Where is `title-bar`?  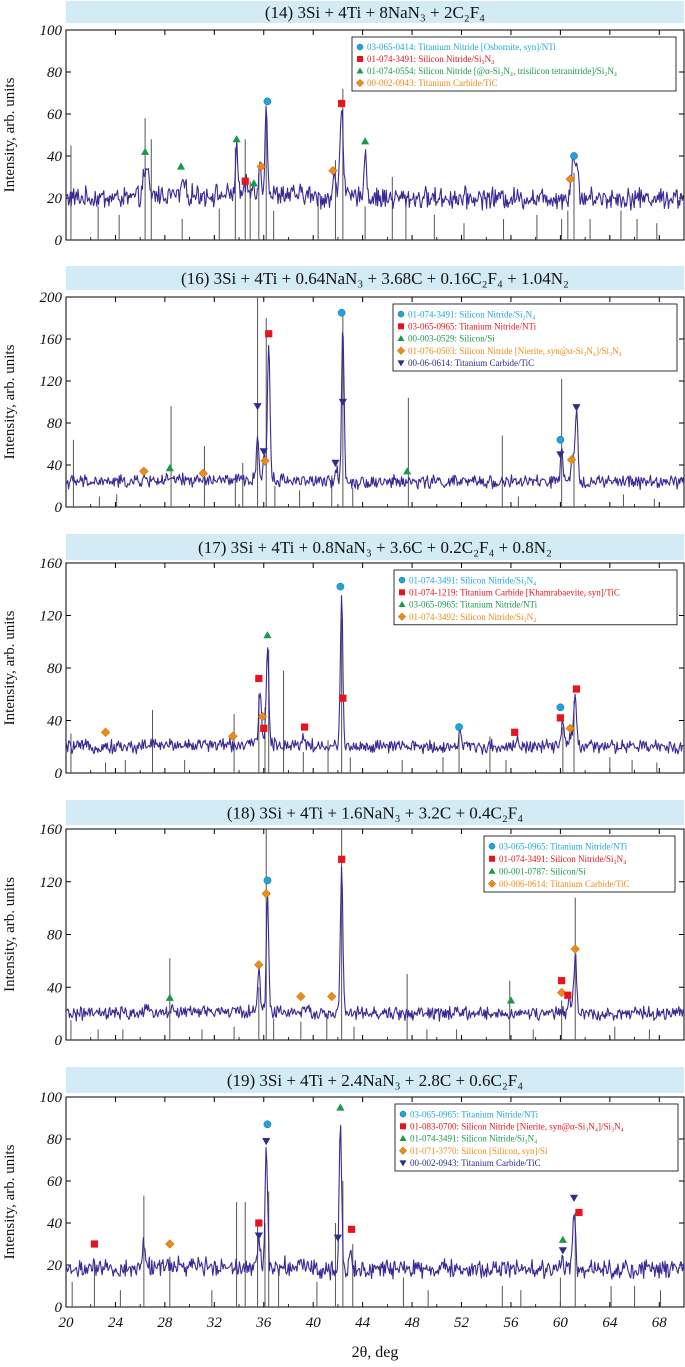 title-bar is located at coordinates (375, 547).